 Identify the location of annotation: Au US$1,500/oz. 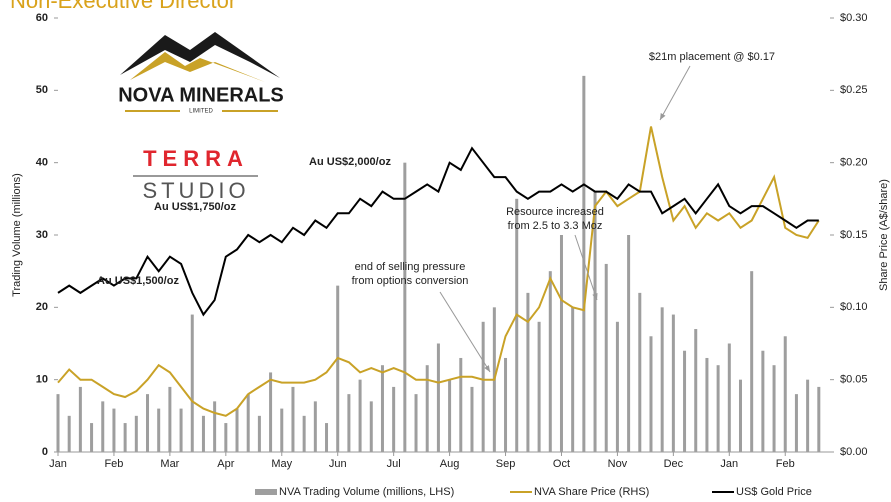
(138, 281).